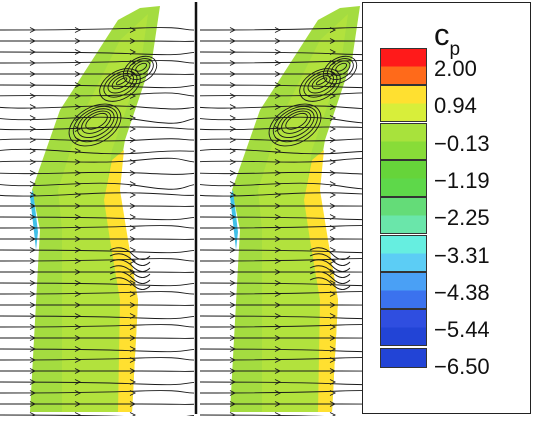 The image size is (533, 421). I want to click on legend-label: −5.44, so click(462, 330).